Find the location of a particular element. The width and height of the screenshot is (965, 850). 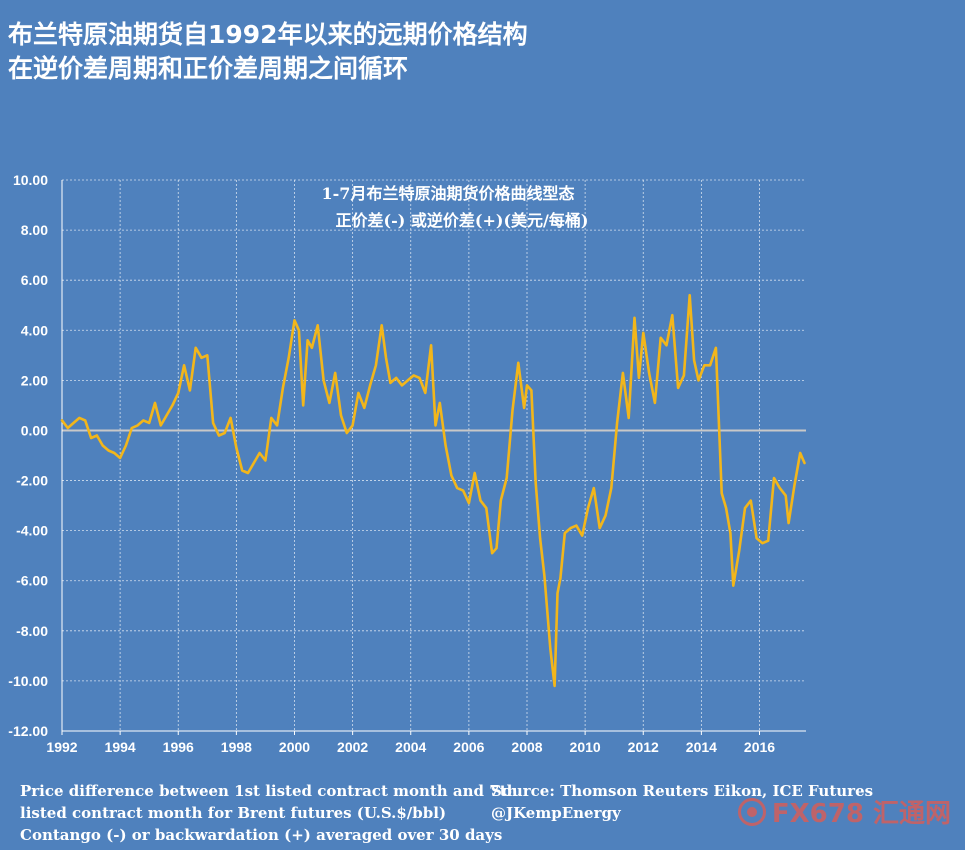

x-tick-label: 2010 is located at coordinates (585, 747).